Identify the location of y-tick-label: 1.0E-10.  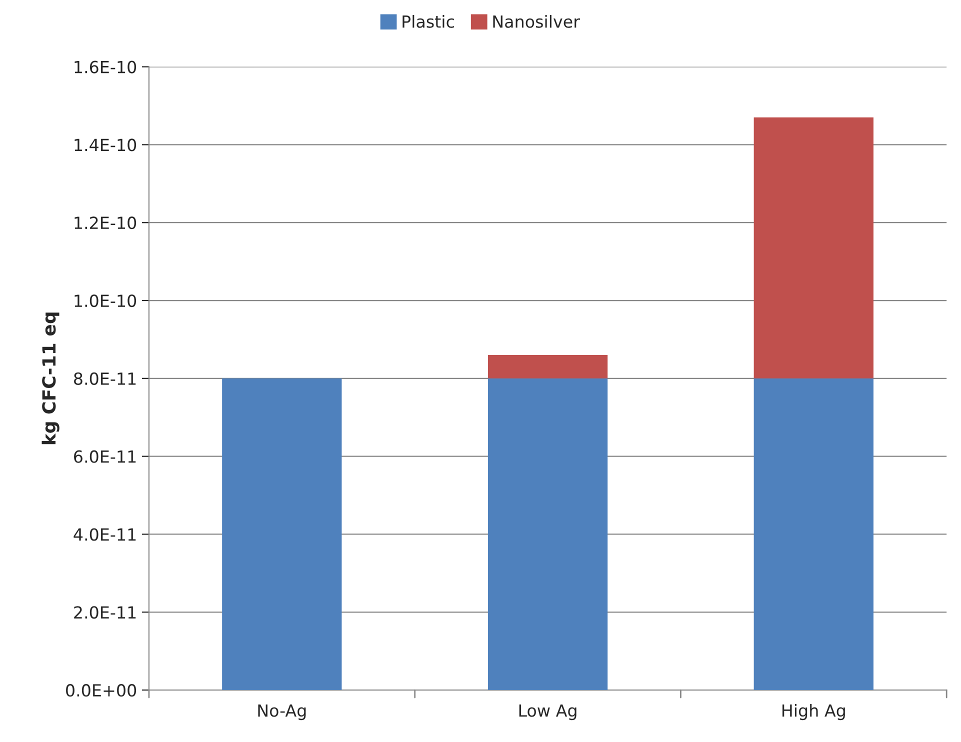
(105, 301).